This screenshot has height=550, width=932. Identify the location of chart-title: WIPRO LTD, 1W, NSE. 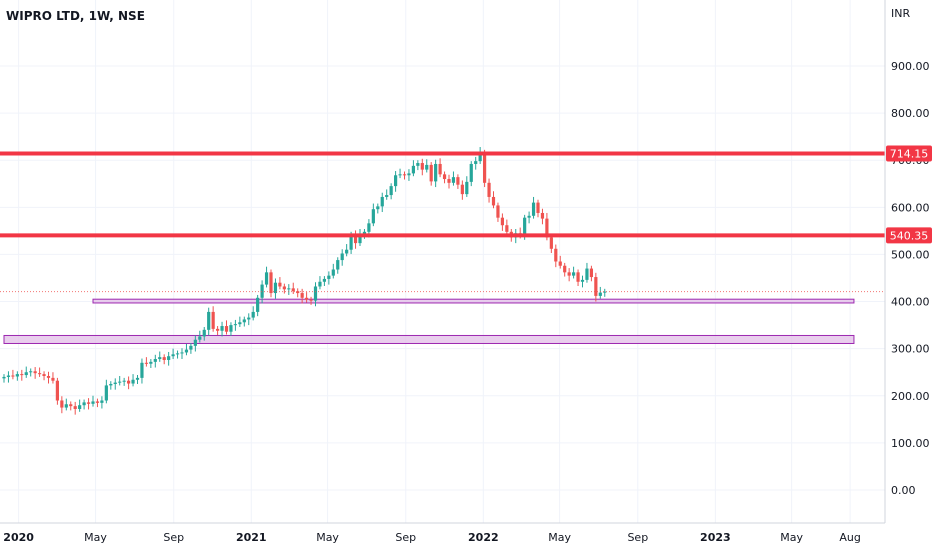
(75, 16).